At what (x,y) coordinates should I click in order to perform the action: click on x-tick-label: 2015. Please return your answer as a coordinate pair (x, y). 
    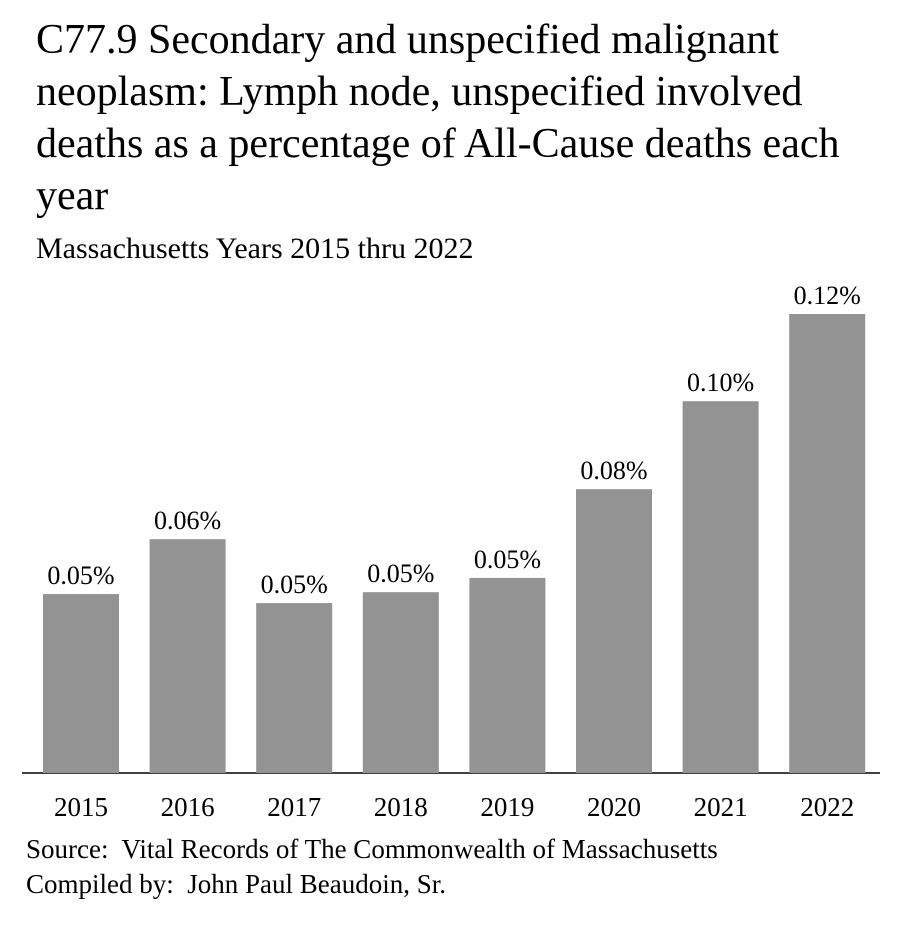
    Looking at the image, I should click on (81, 807).